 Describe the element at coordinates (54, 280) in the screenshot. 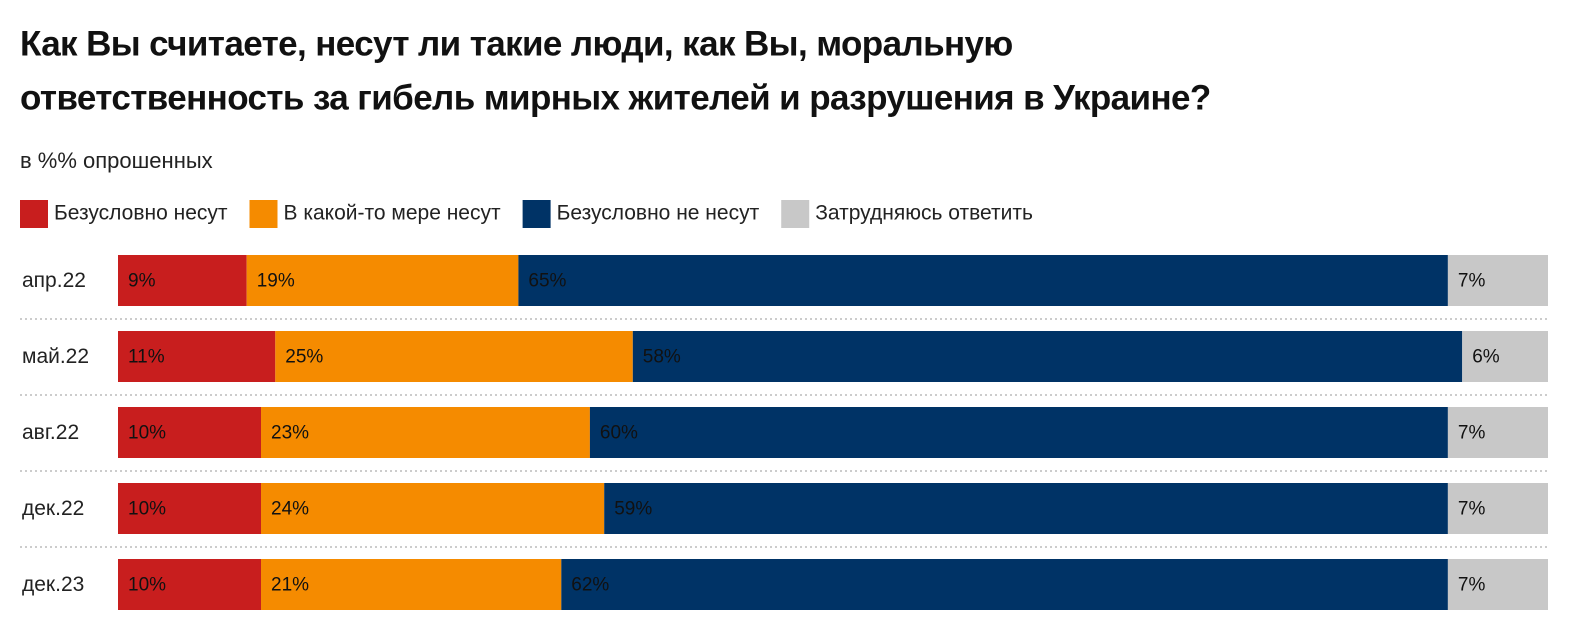

I see `category-label: апр.22` at that location.